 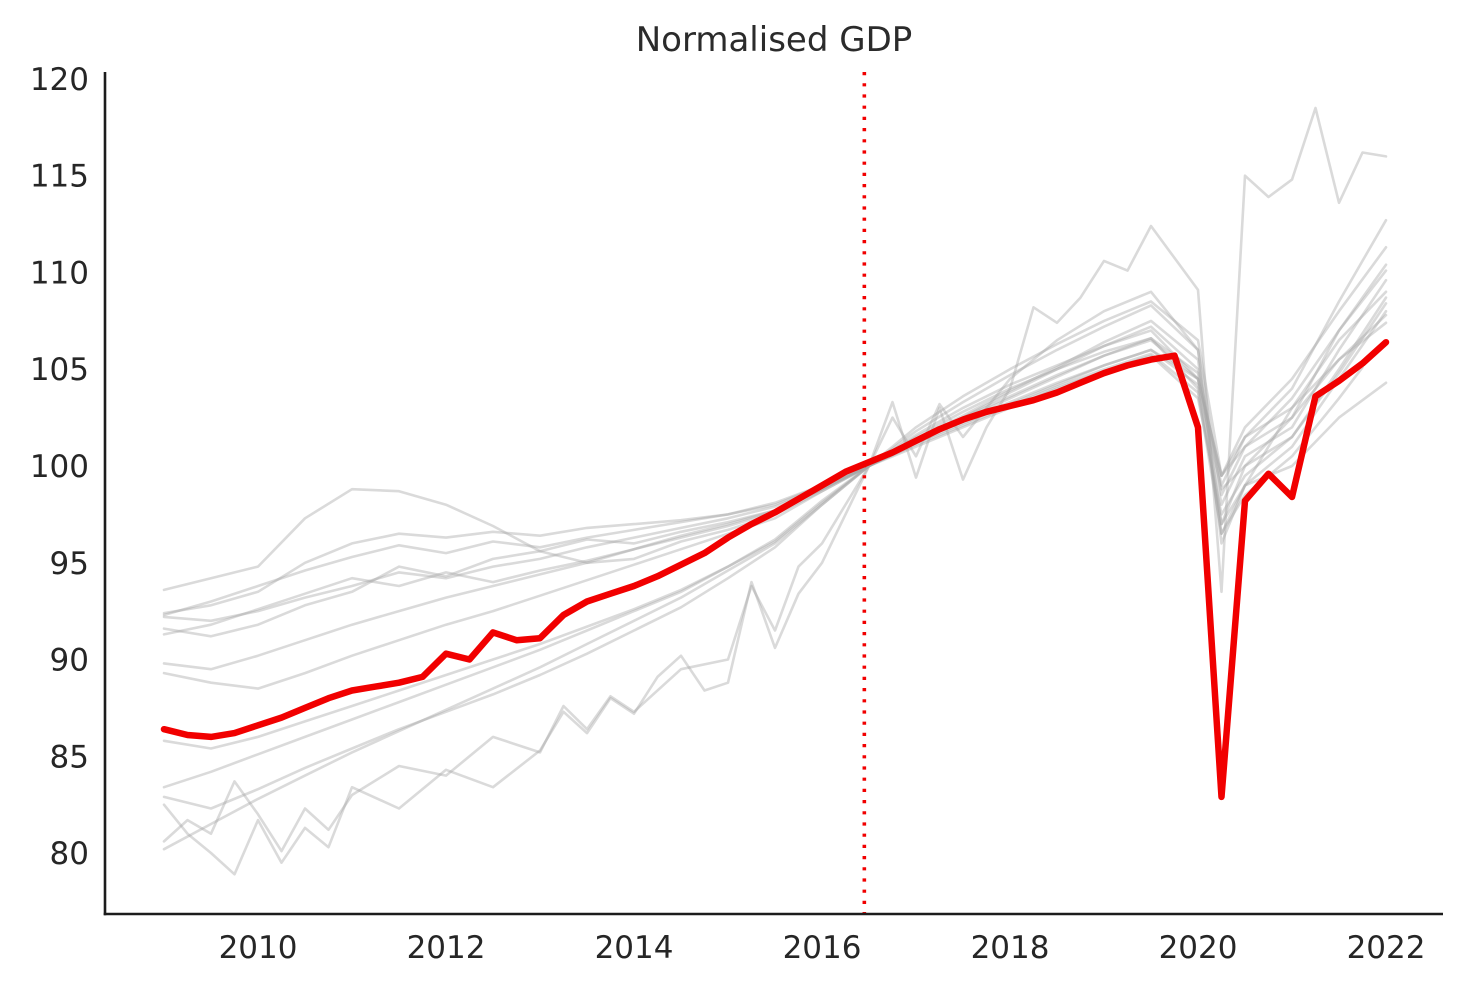 I want to click on y-tick-label: 120, so click(x=59, y=80).